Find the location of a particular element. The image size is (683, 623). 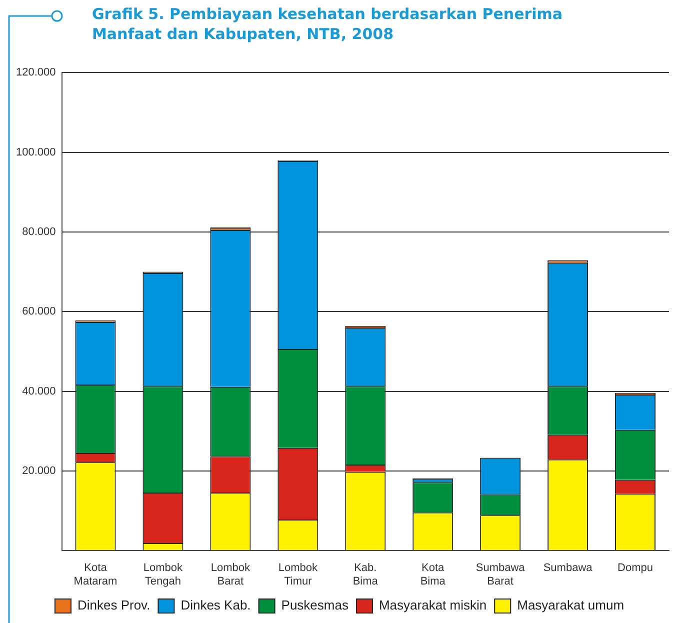

legend-label: Dinkes Kab. is located at coordinates (215, 605).